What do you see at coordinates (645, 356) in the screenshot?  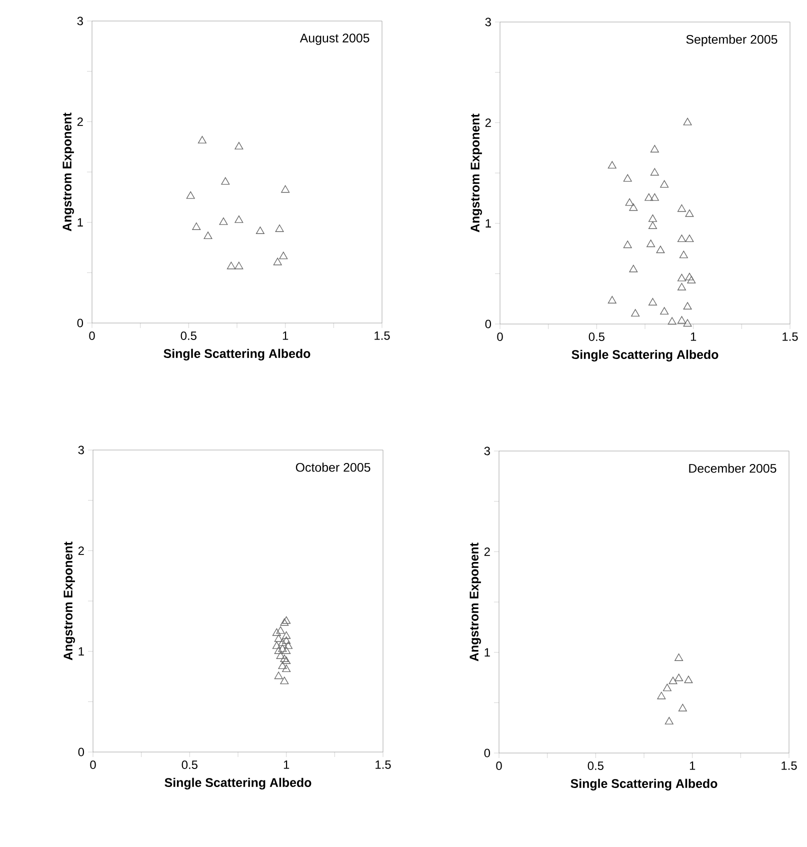 I see `x-axis-title: Single Scattering Albedo` at bounding box center [645, 356].